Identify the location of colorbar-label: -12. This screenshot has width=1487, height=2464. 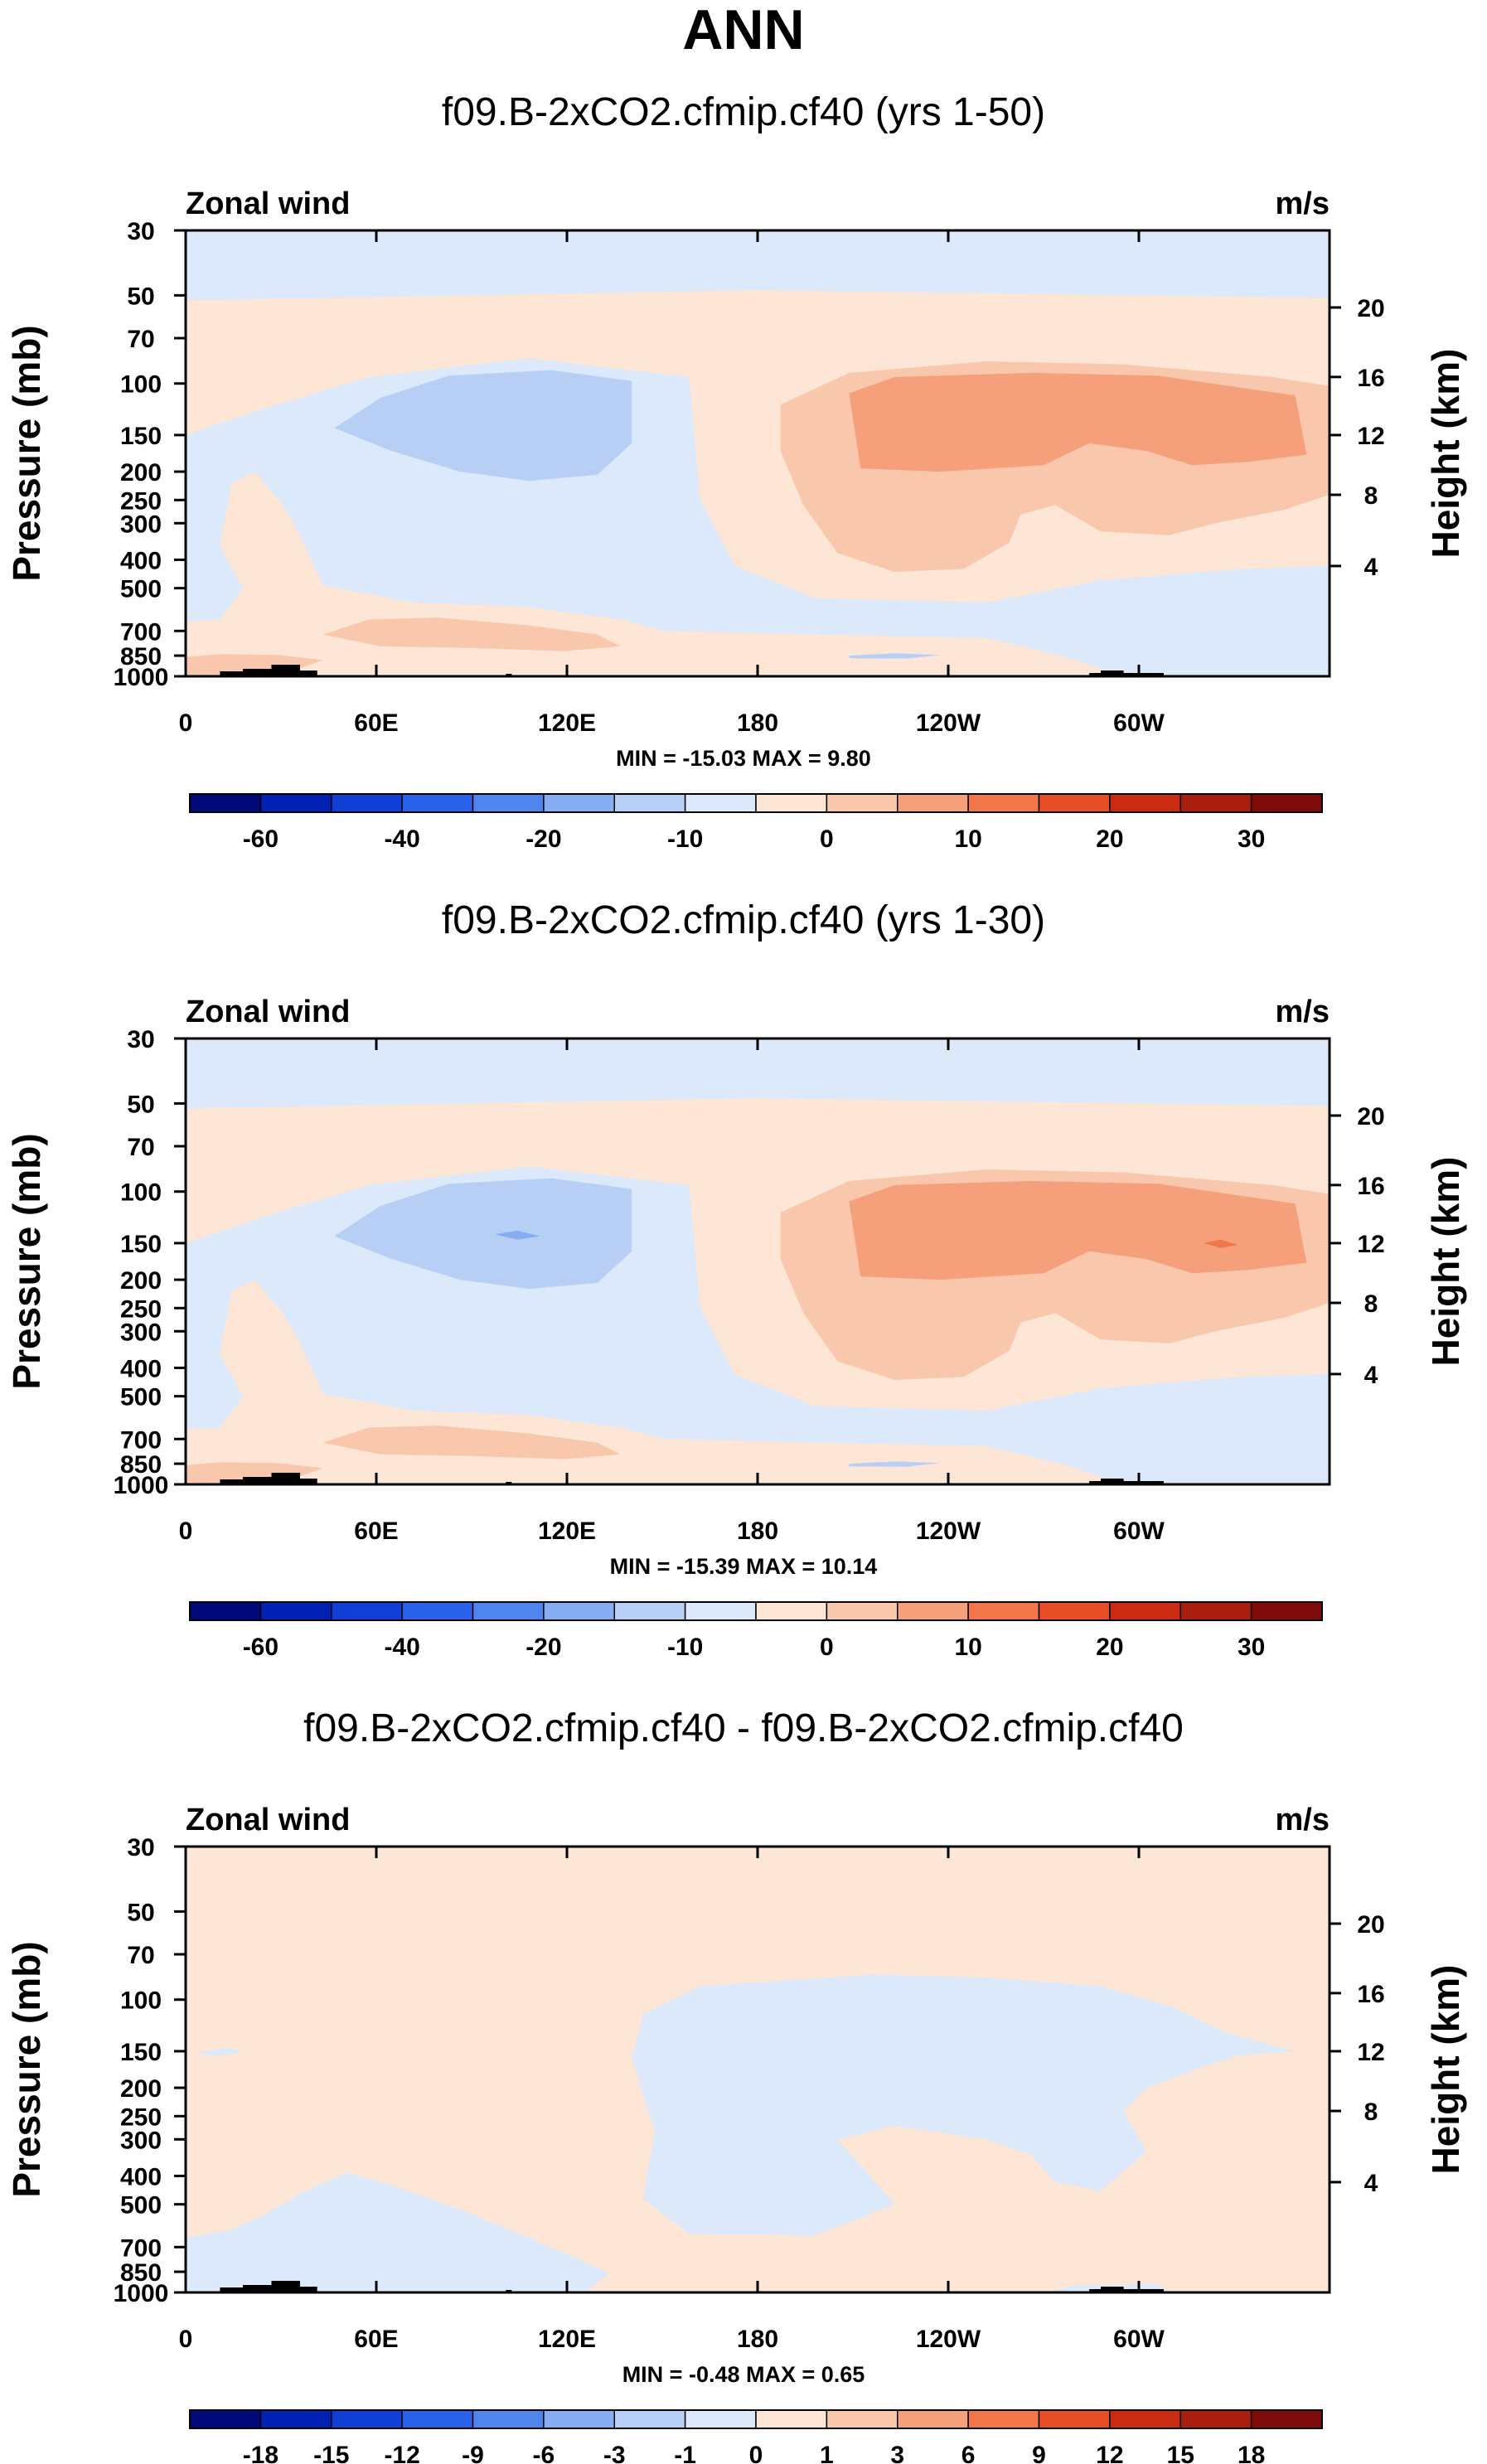
(402, 2453).